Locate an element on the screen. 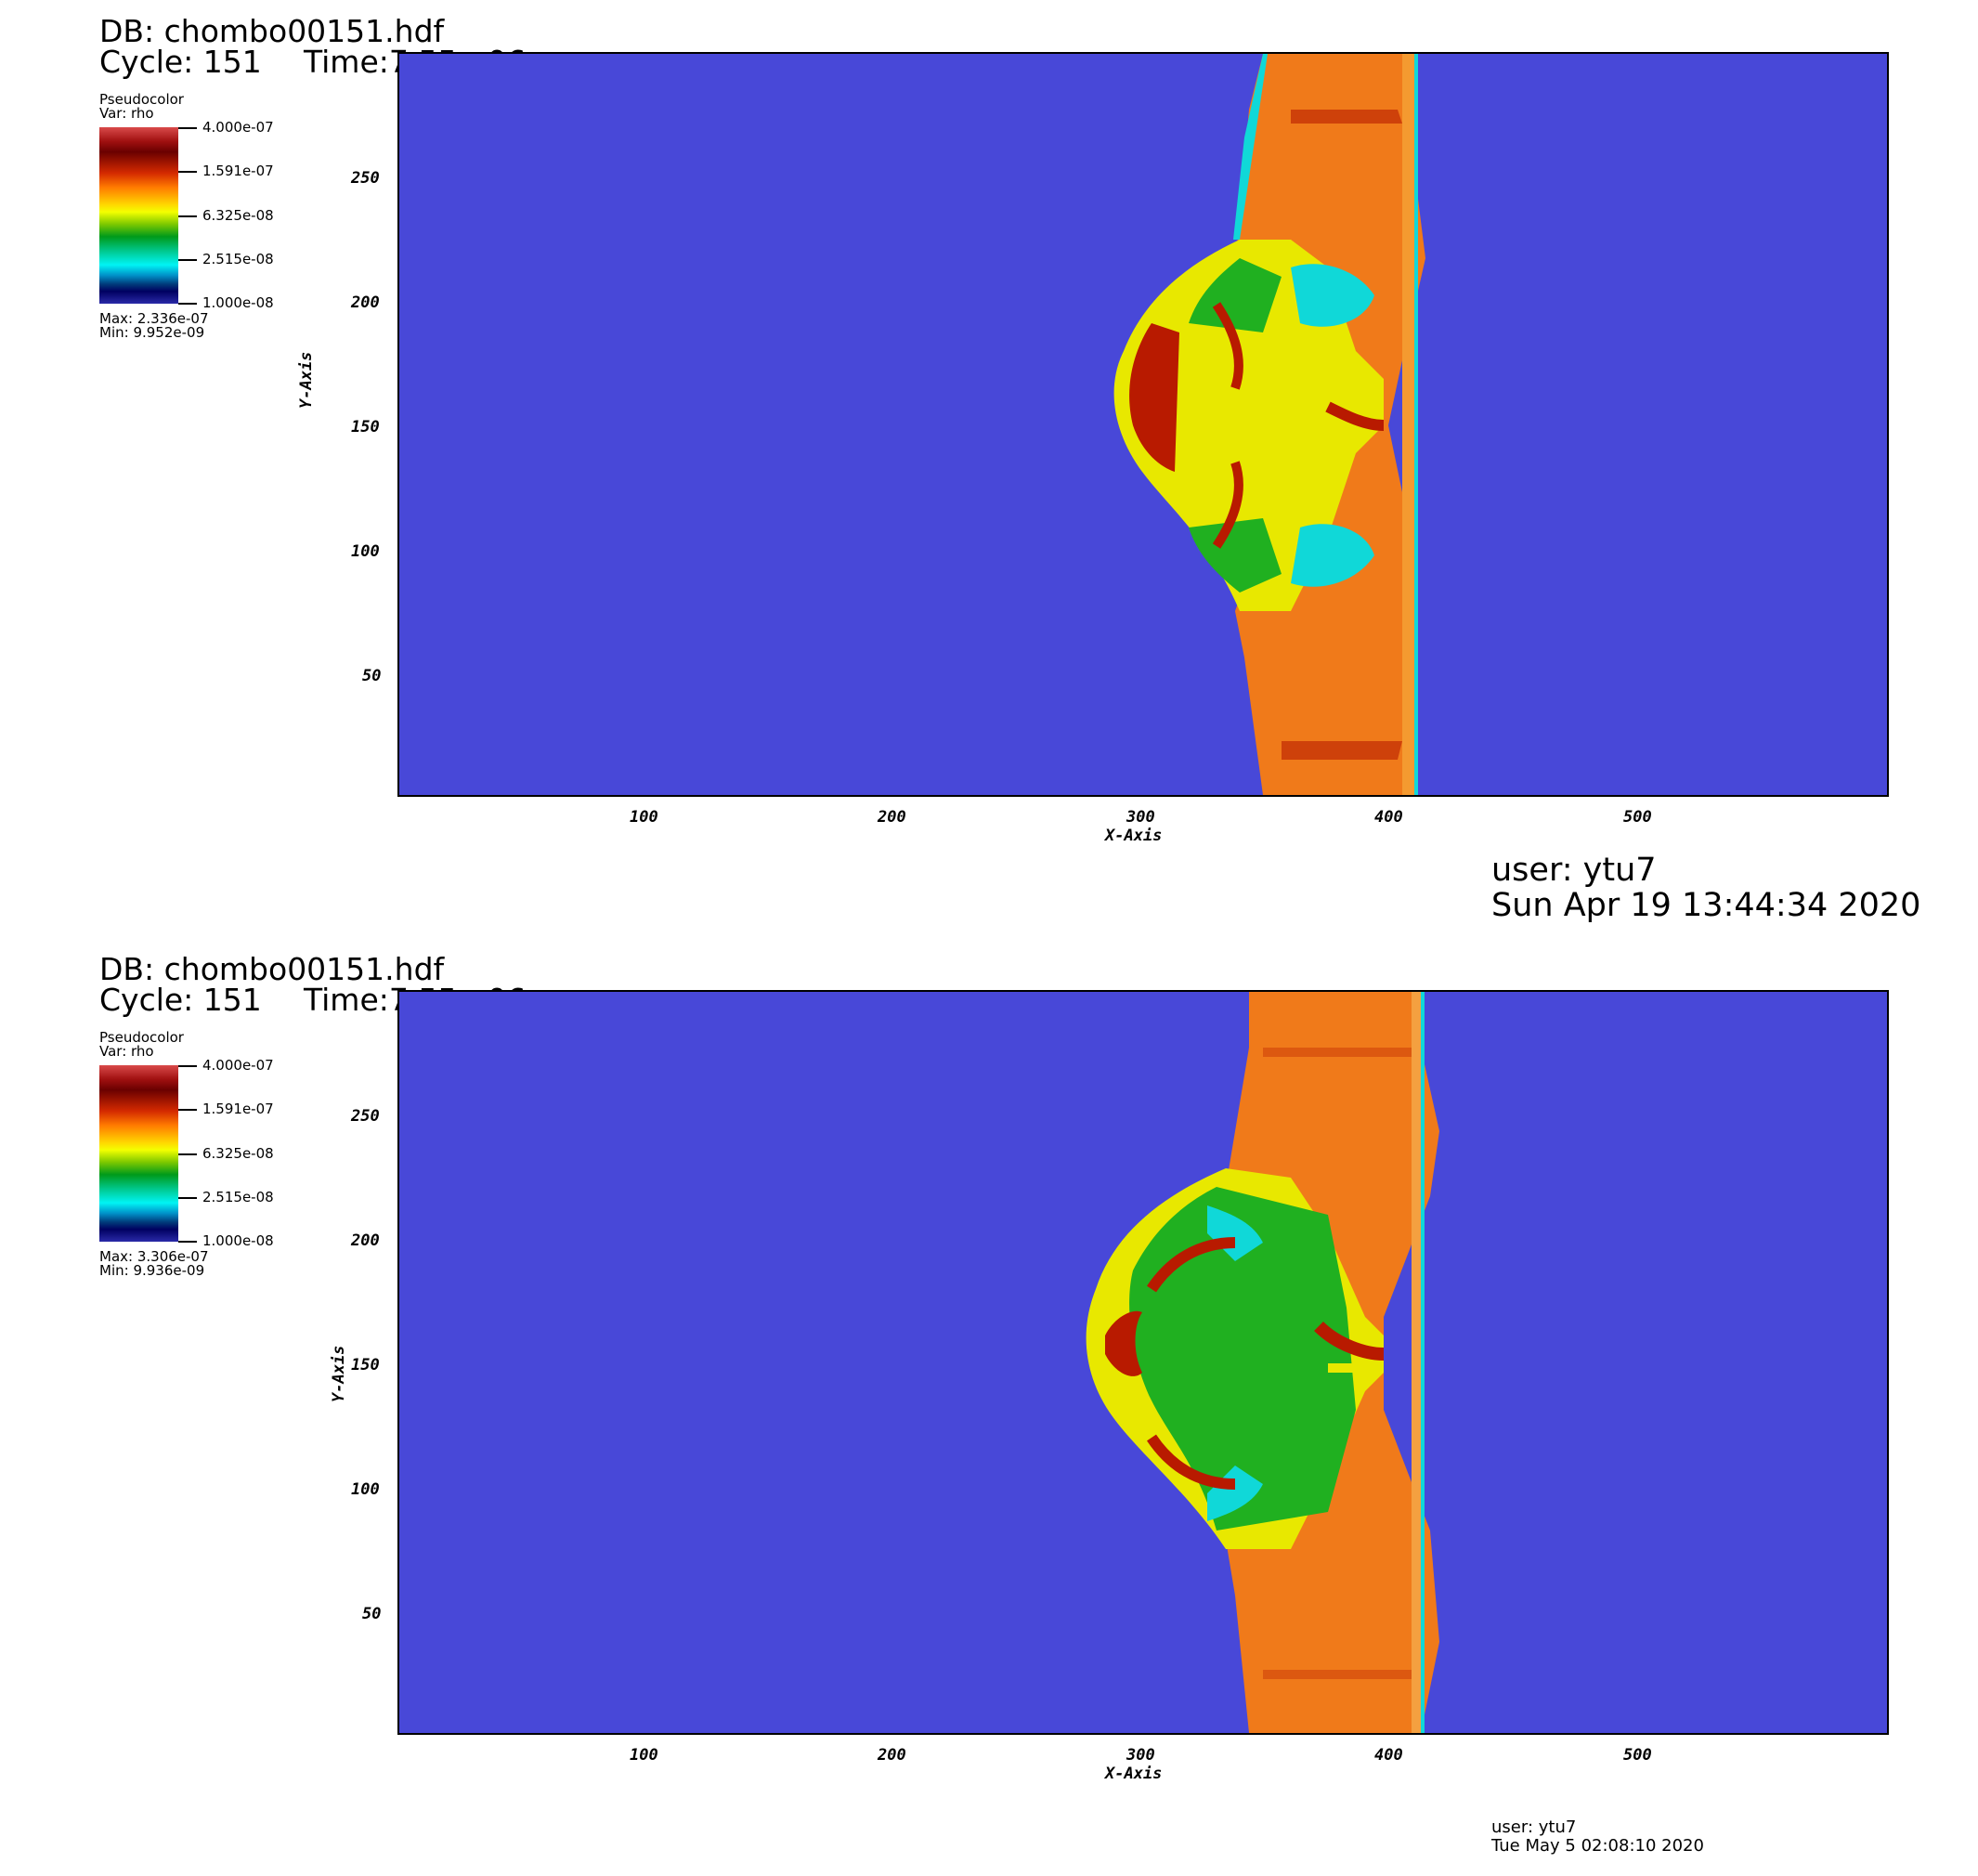  date-label: Sun Apr 19 13:44:34 2020 is located at coordinates (1706, 905).